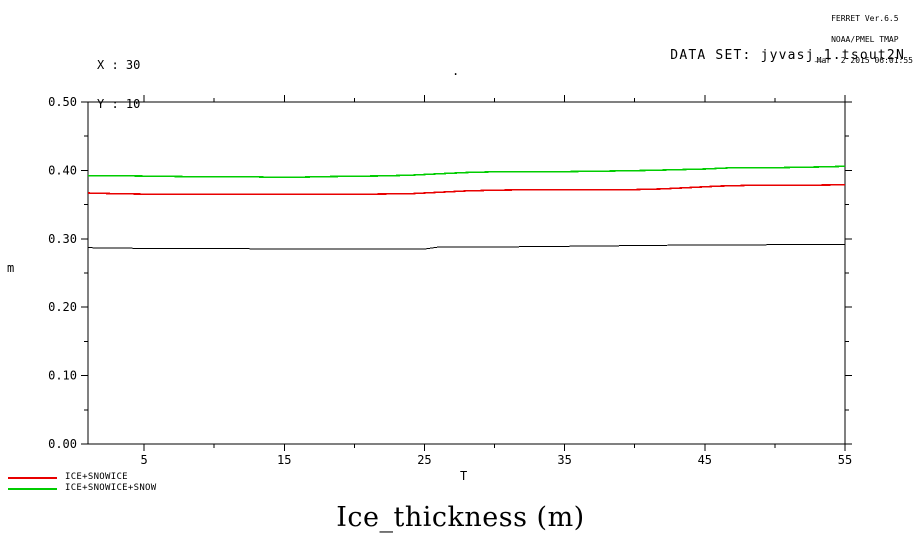  What do you see at coordinates (467, 171) in the screenshot?
I see `series-line-ICE+SNOWICE+SNOW` at bounding box center [467, 171].